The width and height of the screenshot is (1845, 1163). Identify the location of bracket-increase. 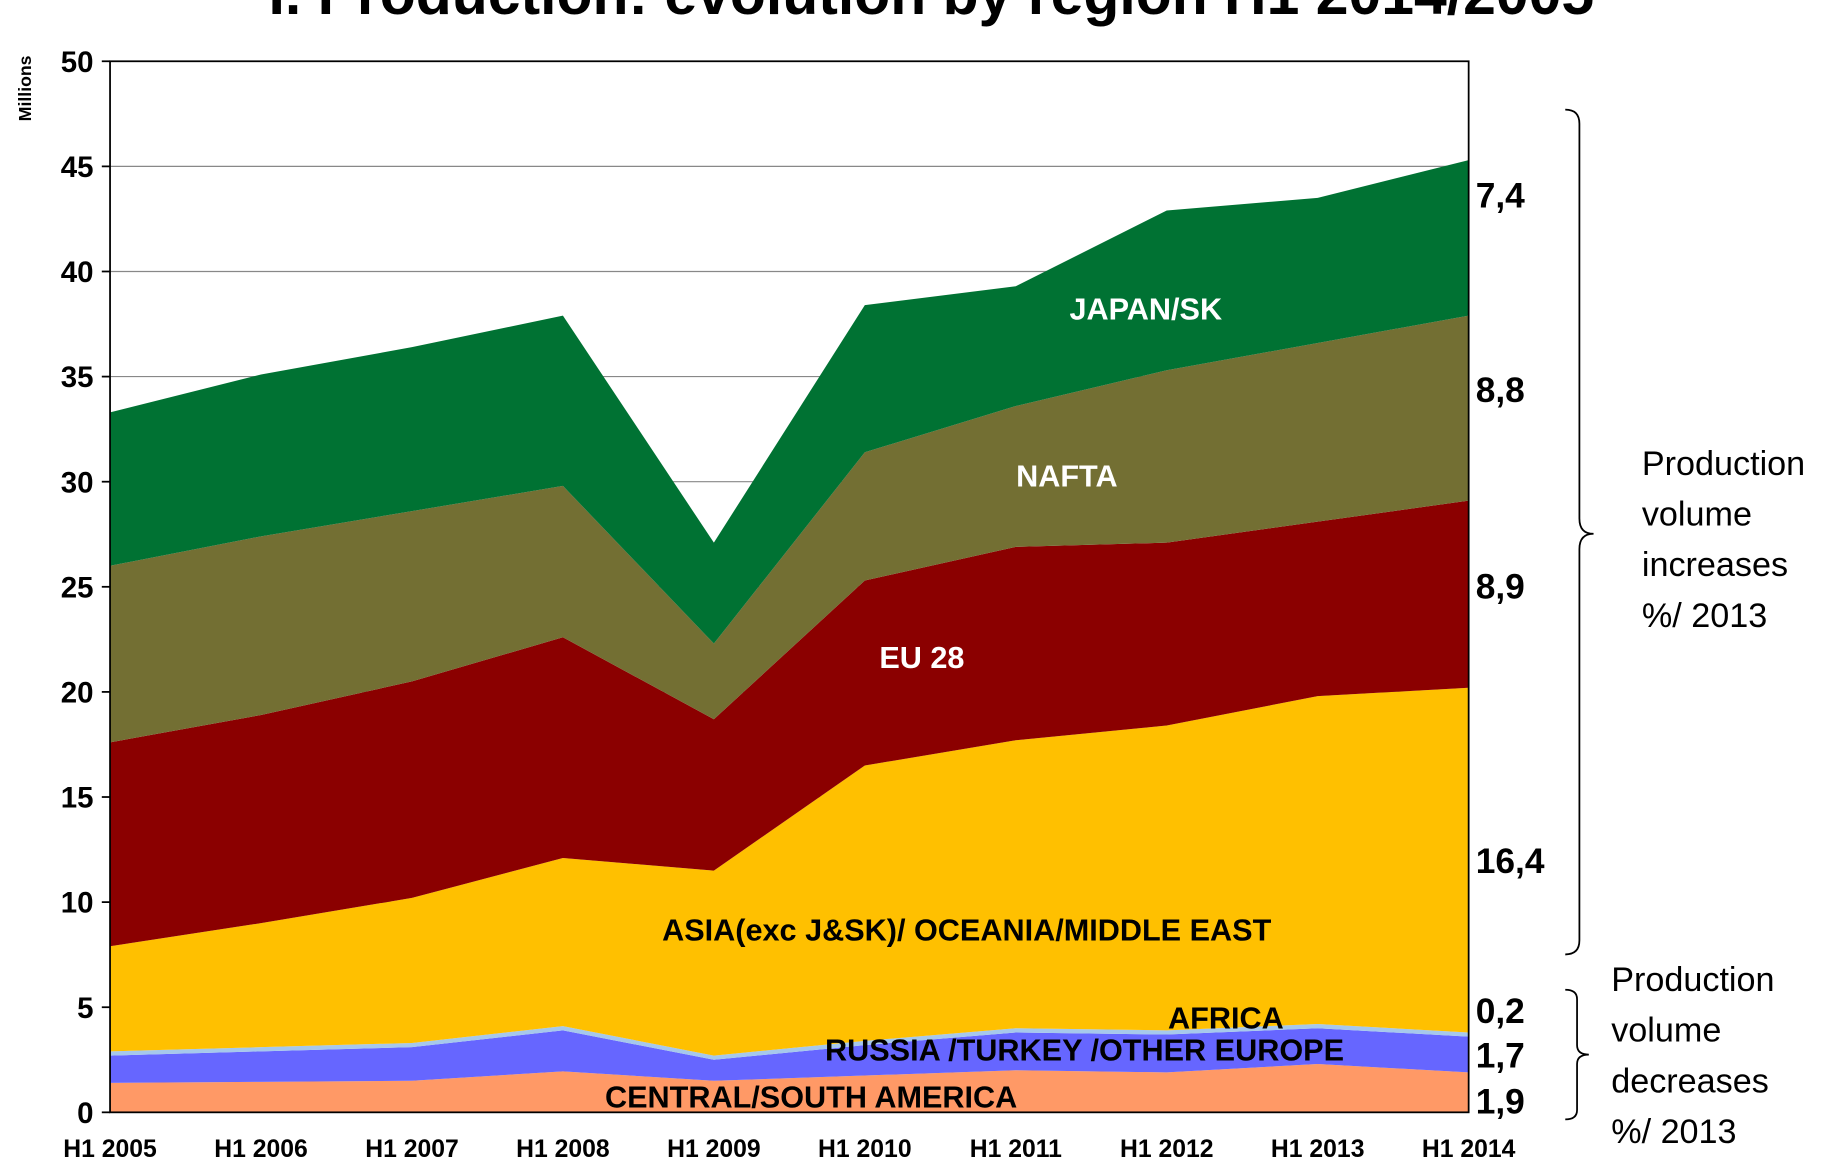
(1579, 532).